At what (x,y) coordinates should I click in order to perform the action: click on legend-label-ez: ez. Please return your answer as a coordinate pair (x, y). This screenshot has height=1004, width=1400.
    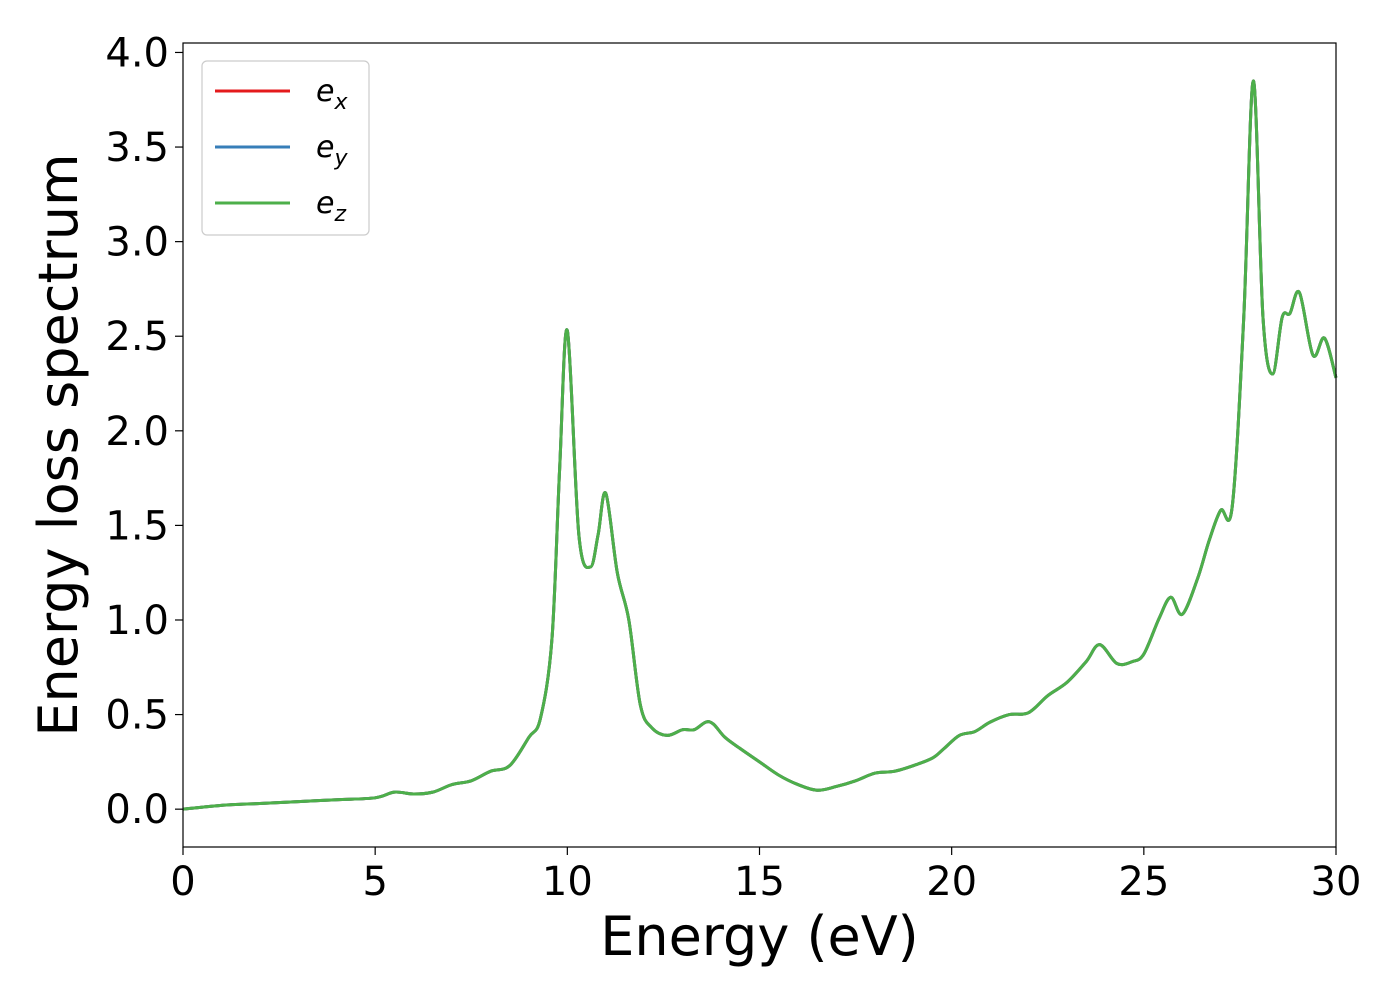
    Looking at the image, I should click on (331, 206).